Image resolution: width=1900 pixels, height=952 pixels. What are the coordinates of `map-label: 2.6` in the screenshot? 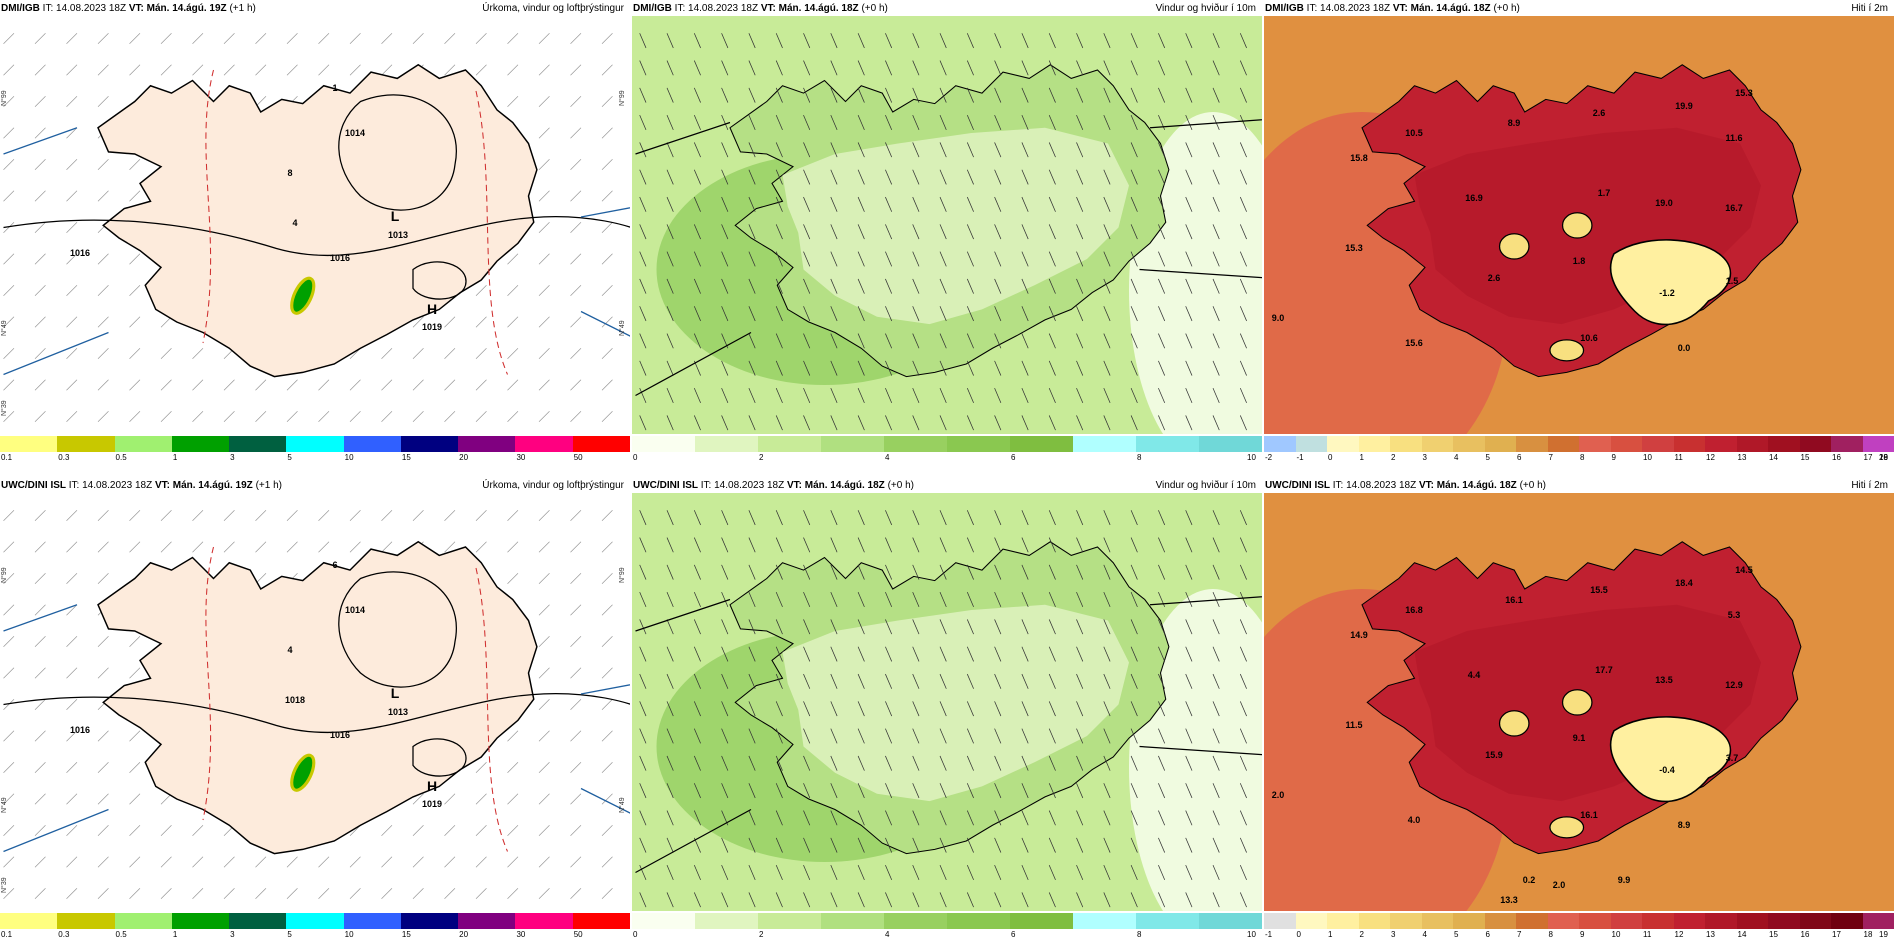 It's located at (1599, 113).